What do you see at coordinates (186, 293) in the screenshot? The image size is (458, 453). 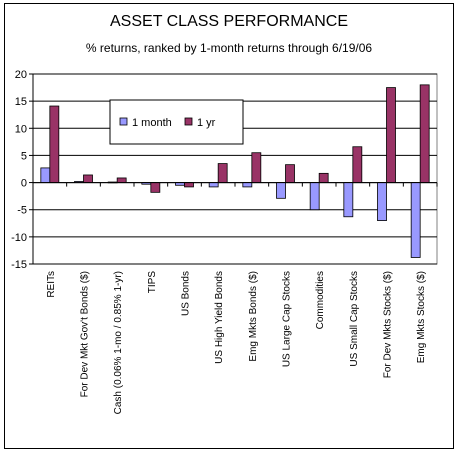 I see `category-label: US Bonds` at bounding box center [186, 293].